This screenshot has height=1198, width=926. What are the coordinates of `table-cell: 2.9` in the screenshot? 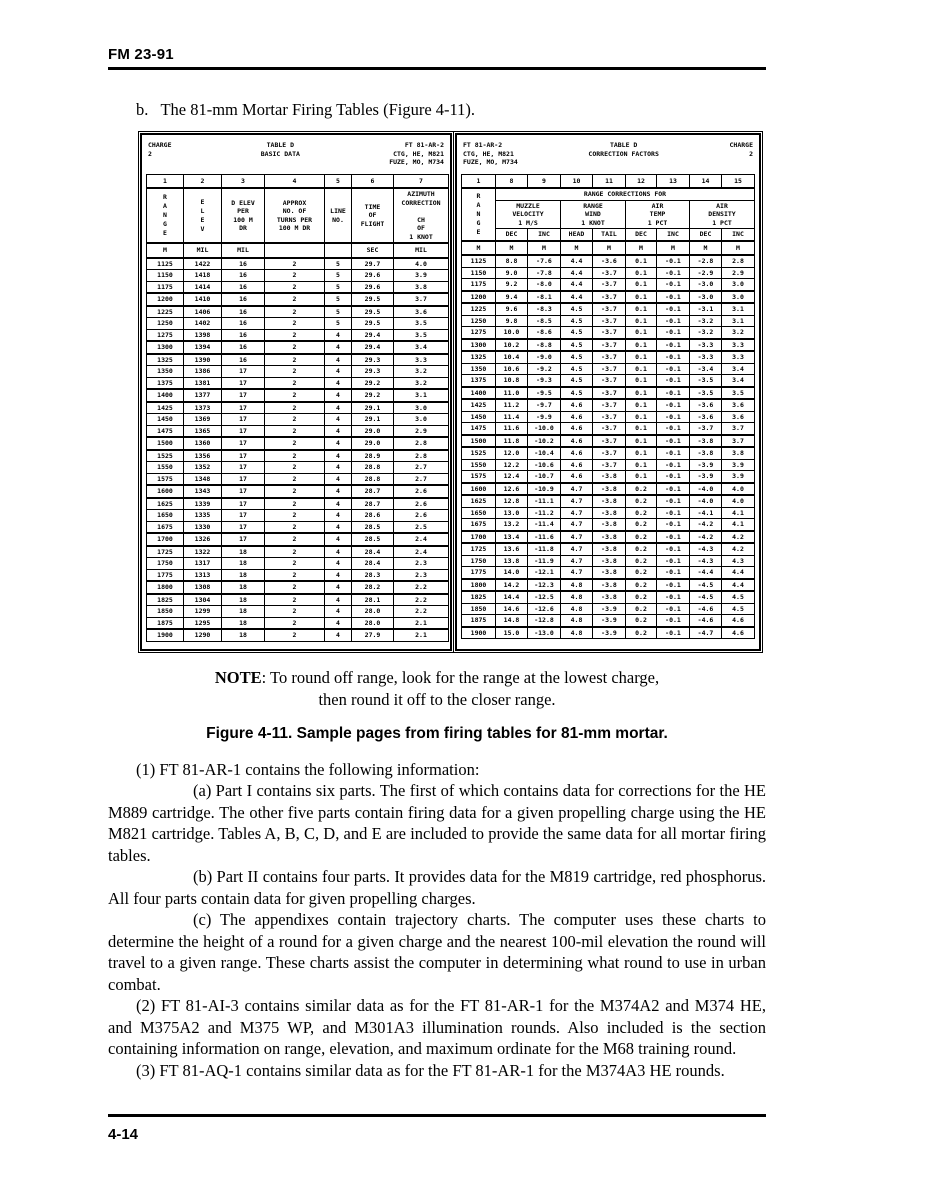 It's located at (738, 272).